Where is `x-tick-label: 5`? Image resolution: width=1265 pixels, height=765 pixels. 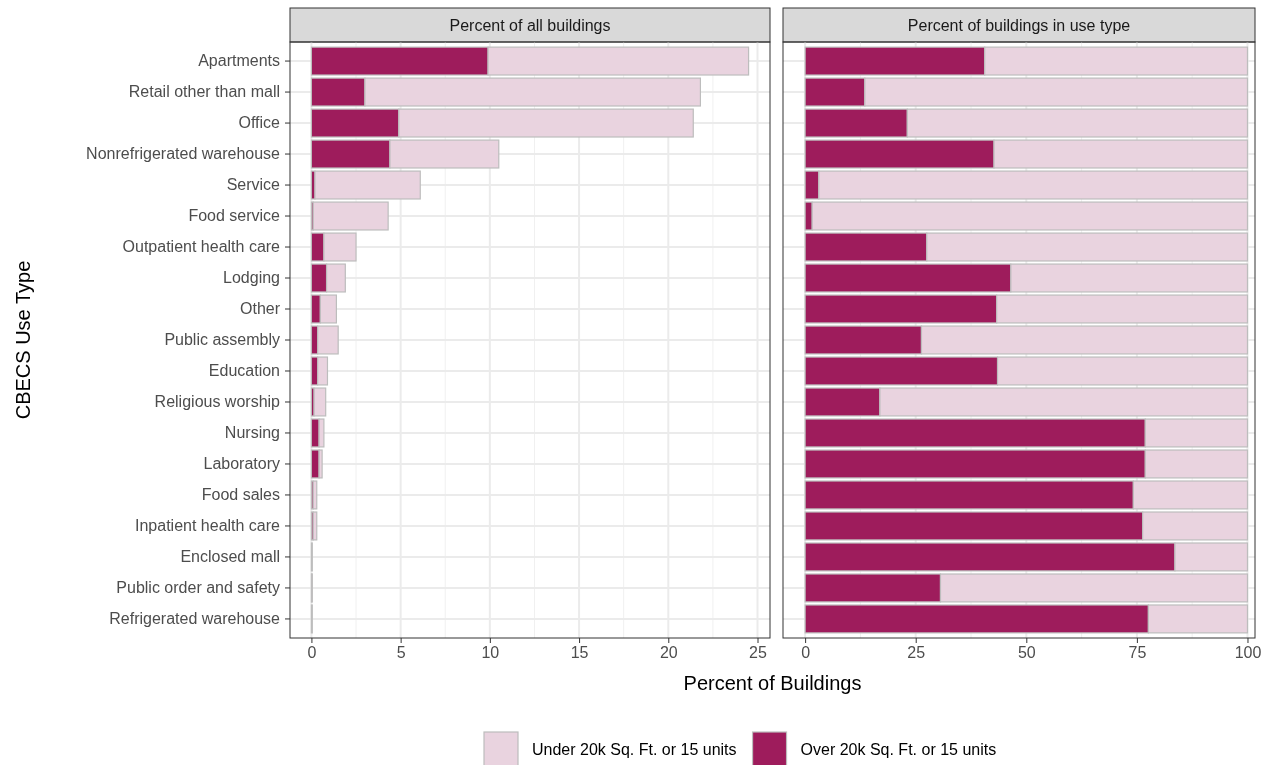 x-tick-label: 5 is located at coordinates (401, 653).